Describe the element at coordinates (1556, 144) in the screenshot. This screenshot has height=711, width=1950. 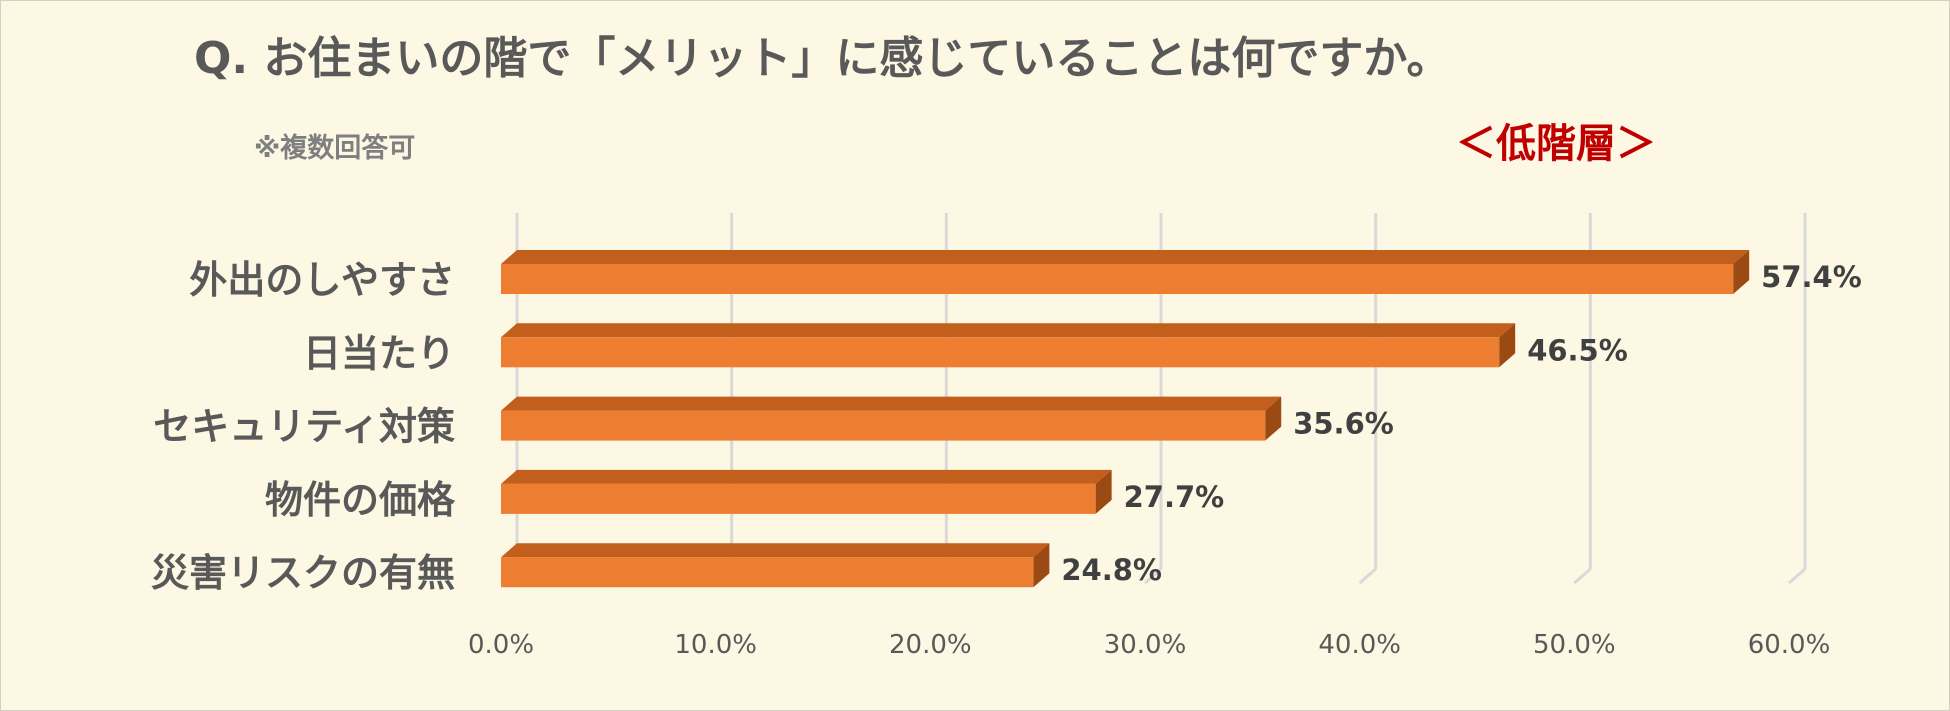
I see `segment-label: ＜低階層＞` at that location.